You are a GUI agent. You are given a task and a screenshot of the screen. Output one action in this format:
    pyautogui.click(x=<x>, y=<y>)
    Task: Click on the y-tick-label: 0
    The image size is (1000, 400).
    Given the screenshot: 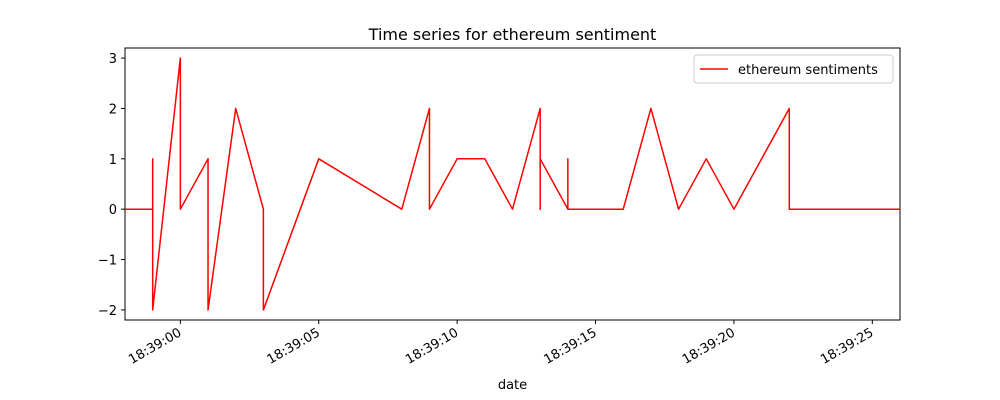 What is the action you would take?
    pyautogui.click(x=113, y=210)
    